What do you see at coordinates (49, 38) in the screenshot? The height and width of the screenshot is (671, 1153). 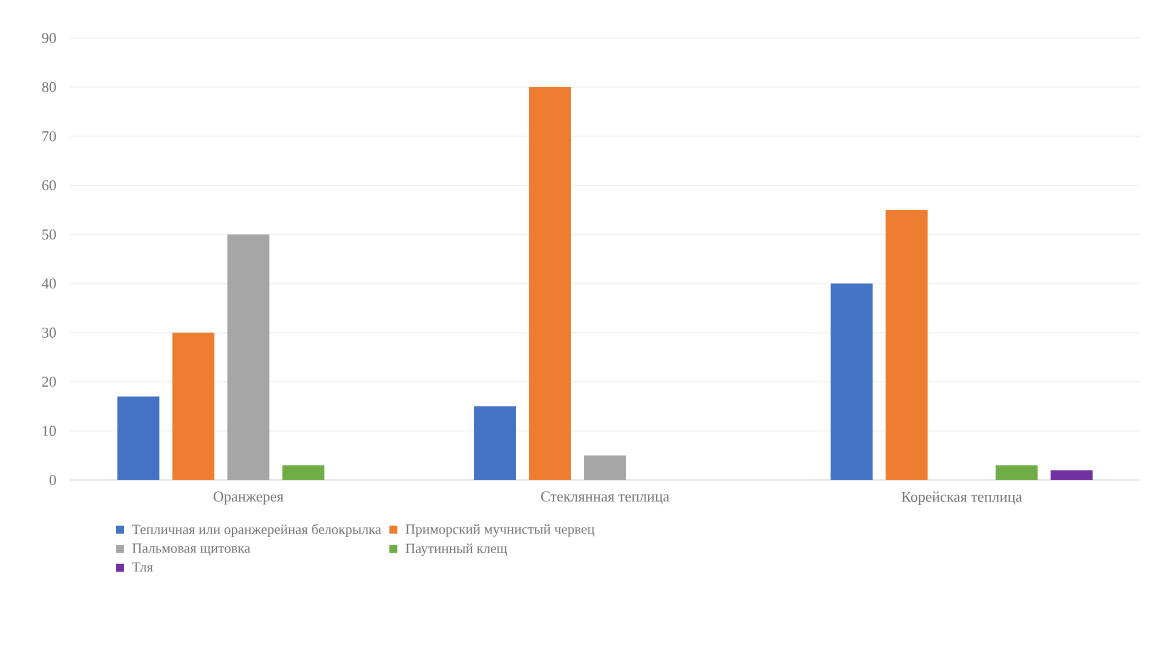 I see `y-tick-label: 90` at bounding box center [49, 38].